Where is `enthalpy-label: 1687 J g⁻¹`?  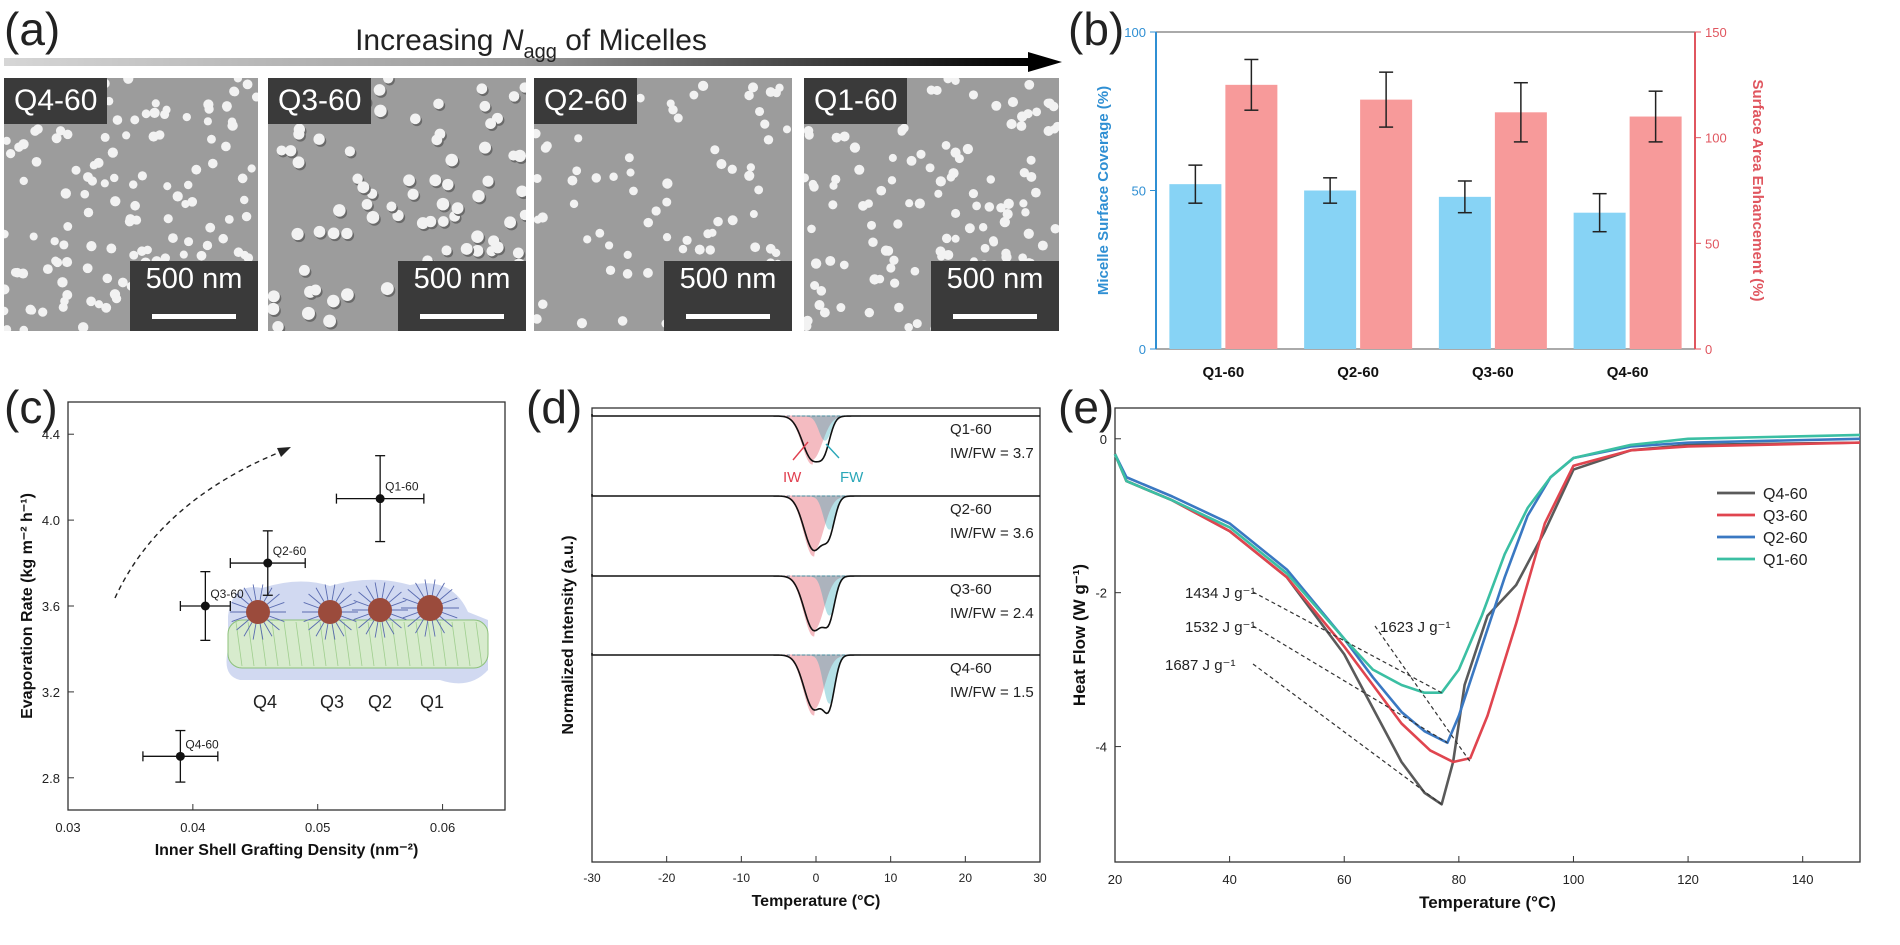 enthalpy-label: 1687 J g⁻¹ is located at coordinates (1200, 665).